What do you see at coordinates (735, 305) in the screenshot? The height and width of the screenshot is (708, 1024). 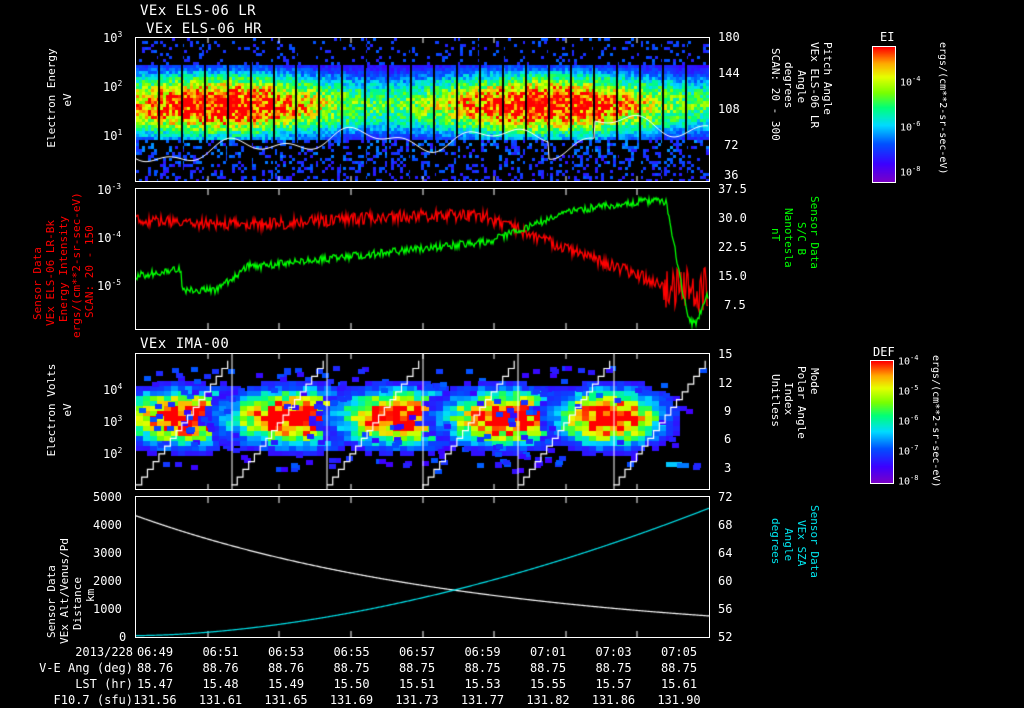 I see `panel2-right-tick-4: 7.5` at bounding box center [735, 305].